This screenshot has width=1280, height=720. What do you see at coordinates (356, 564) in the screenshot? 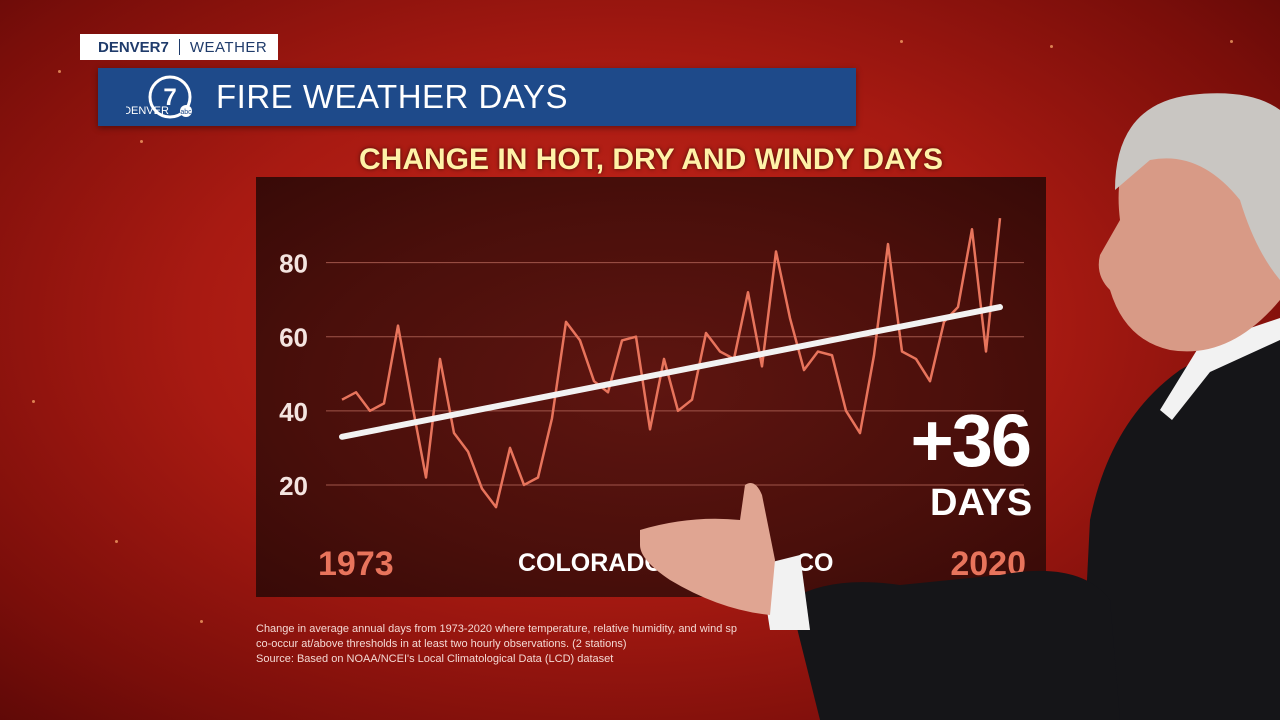
I see `x-start-label: 1973` at bounding box center [356, 564].